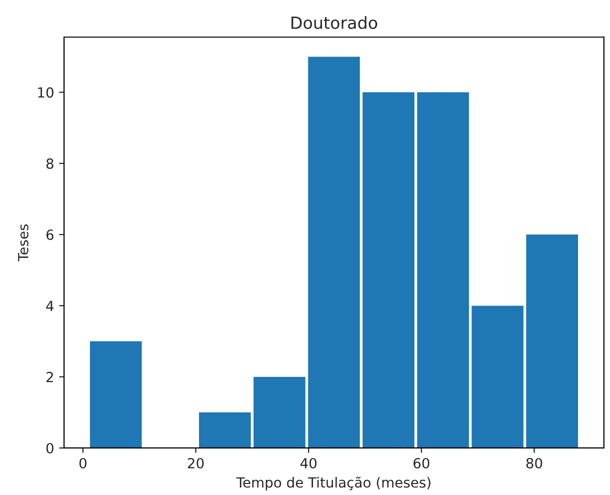 This screenshot has height=495, width=610. Describe the element at coordinates (46, 92) in the screenshot. I see `y-tick-label: 10` at that location.